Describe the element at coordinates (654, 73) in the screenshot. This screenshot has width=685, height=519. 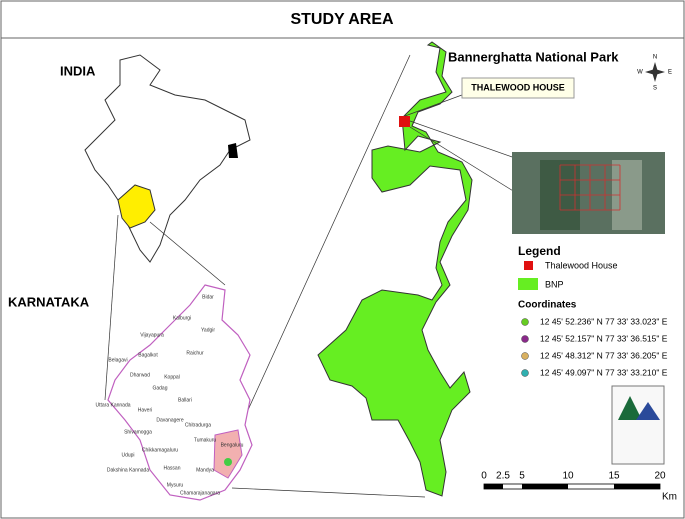
I see `compass: N S E W` at that location.